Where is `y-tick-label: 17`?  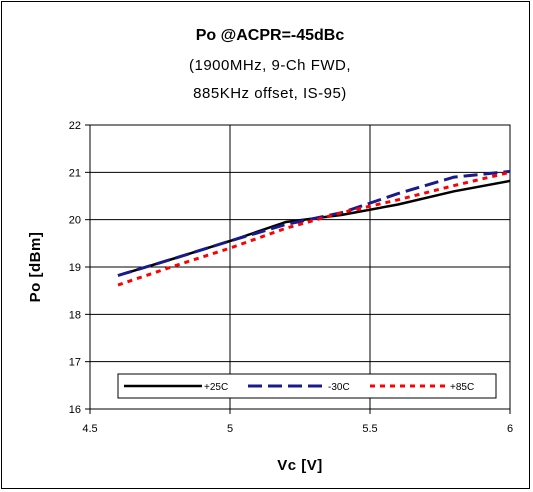
y-tick-label: 17 is located at coordinates (75, 363).